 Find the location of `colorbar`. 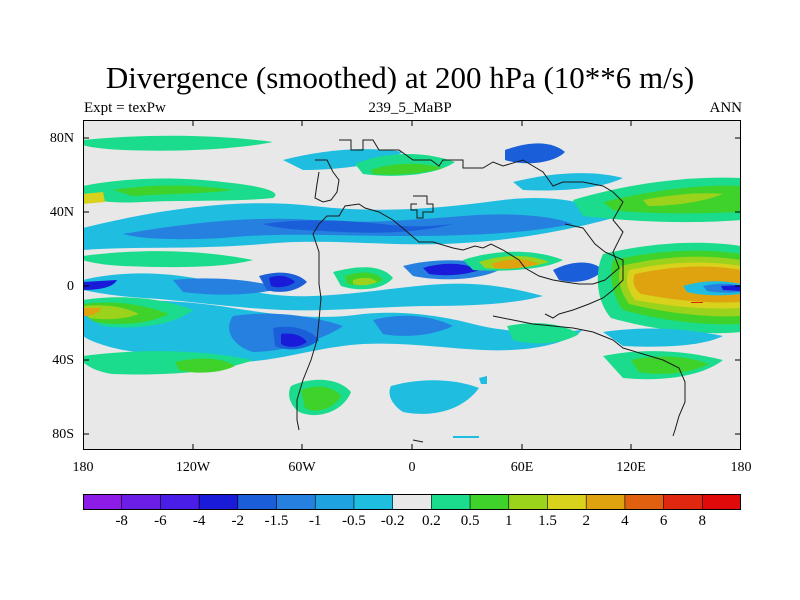

colorbar is located at coordinates (412, 502).